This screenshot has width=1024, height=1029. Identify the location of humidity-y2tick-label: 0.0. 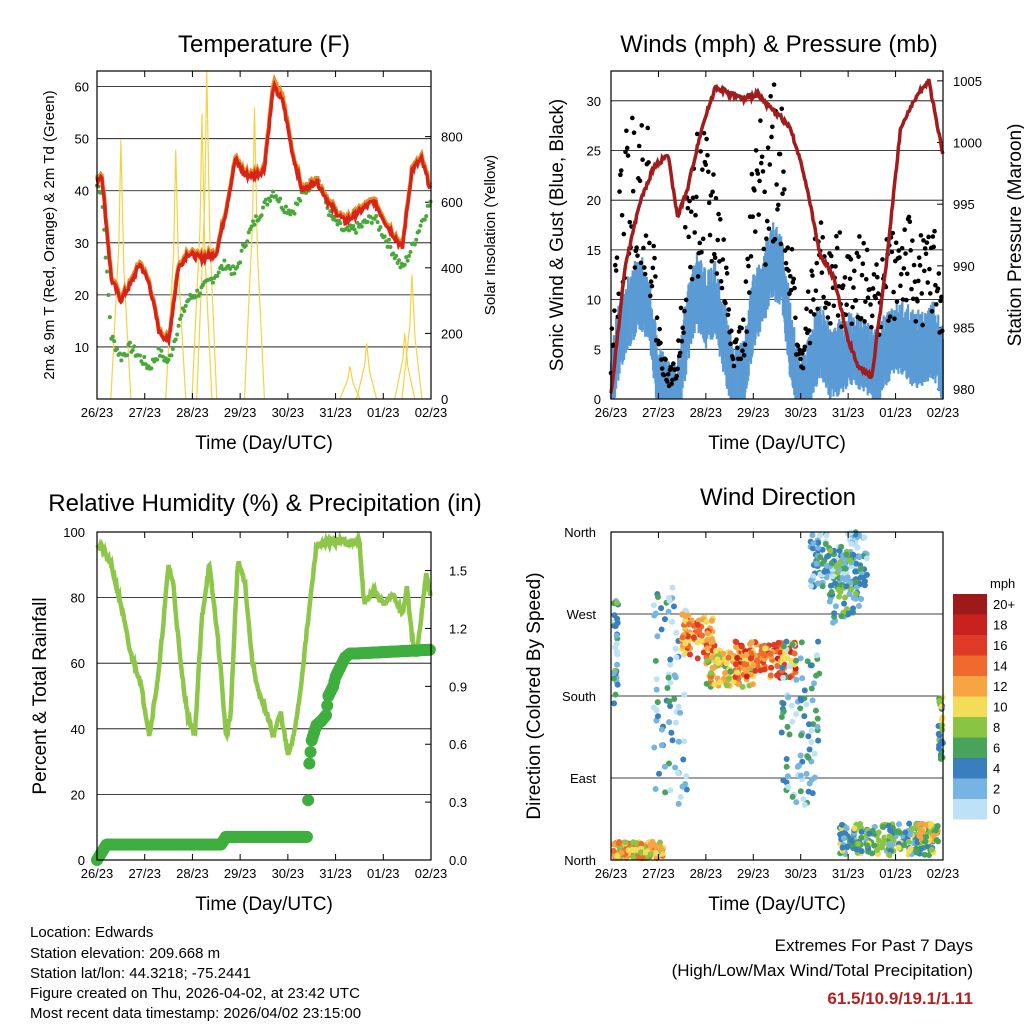
(458, 860).